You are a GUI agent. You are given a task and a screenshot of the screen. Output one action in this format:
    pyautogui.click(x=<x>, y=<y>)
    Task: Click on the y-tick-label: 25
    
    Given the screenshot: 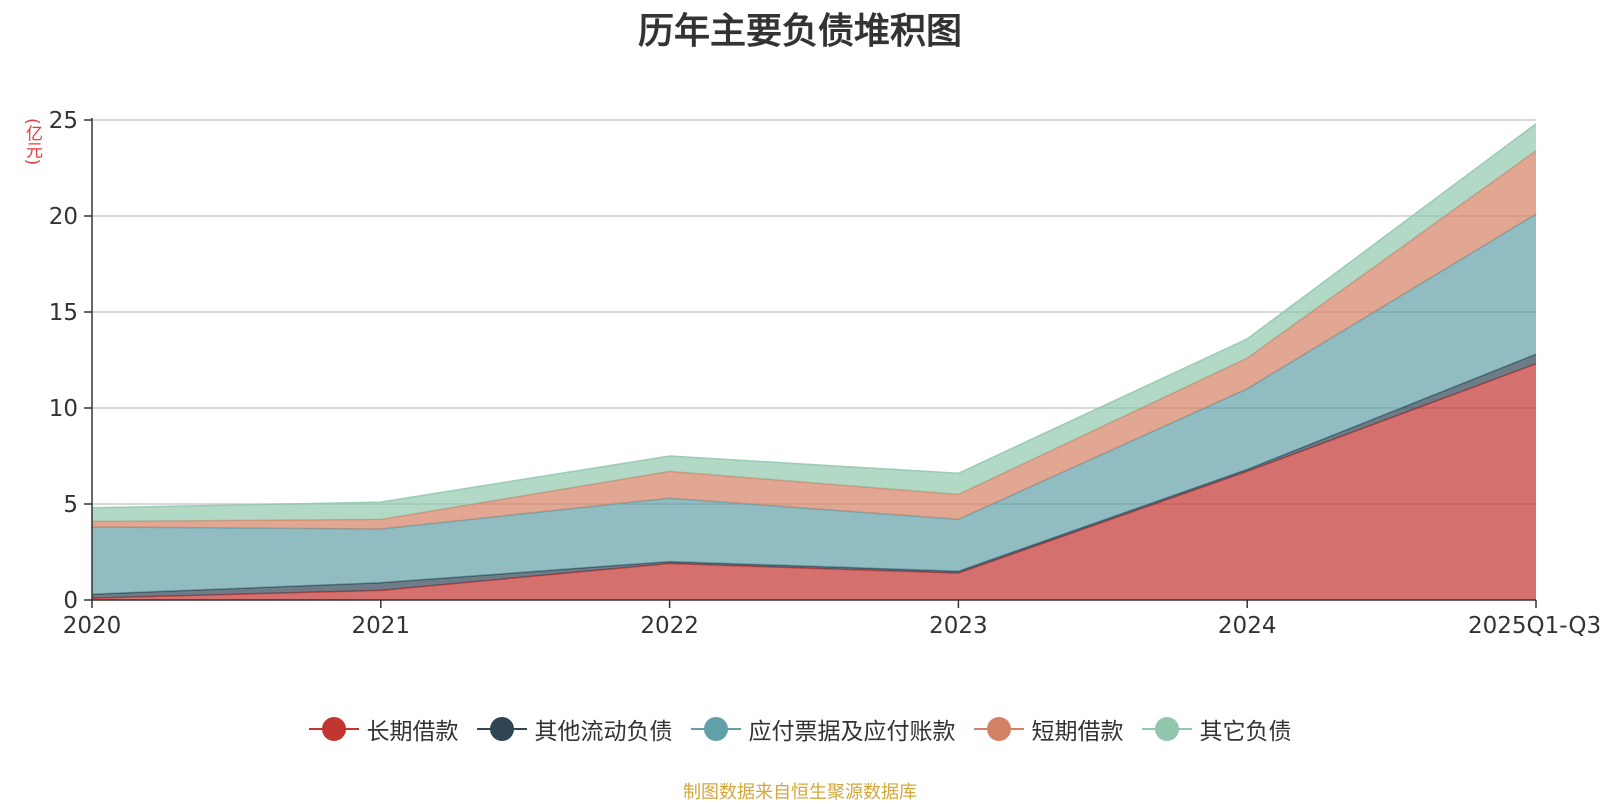 What is the action you would take?
    pyautogui.click(x=63, y=121)
    